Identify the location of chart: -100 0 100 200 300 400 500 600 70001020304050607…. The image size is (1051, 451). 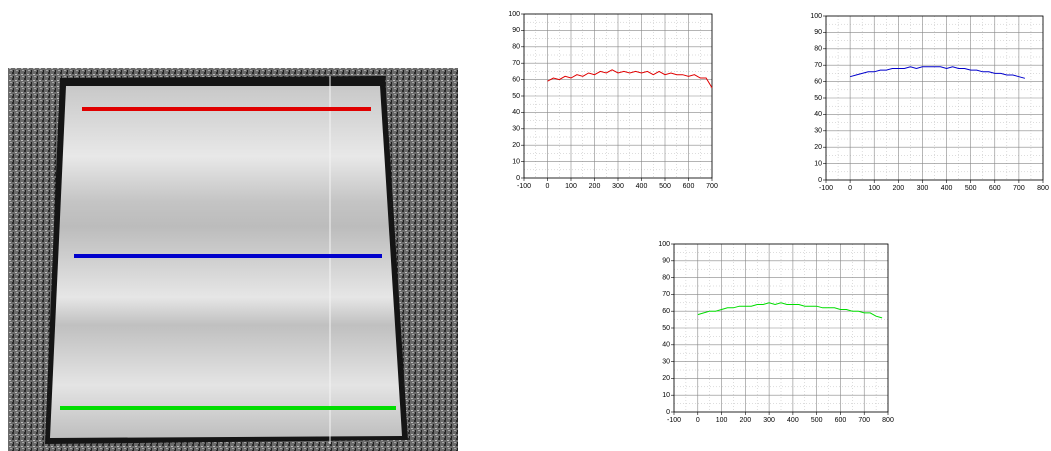
(613, 100).